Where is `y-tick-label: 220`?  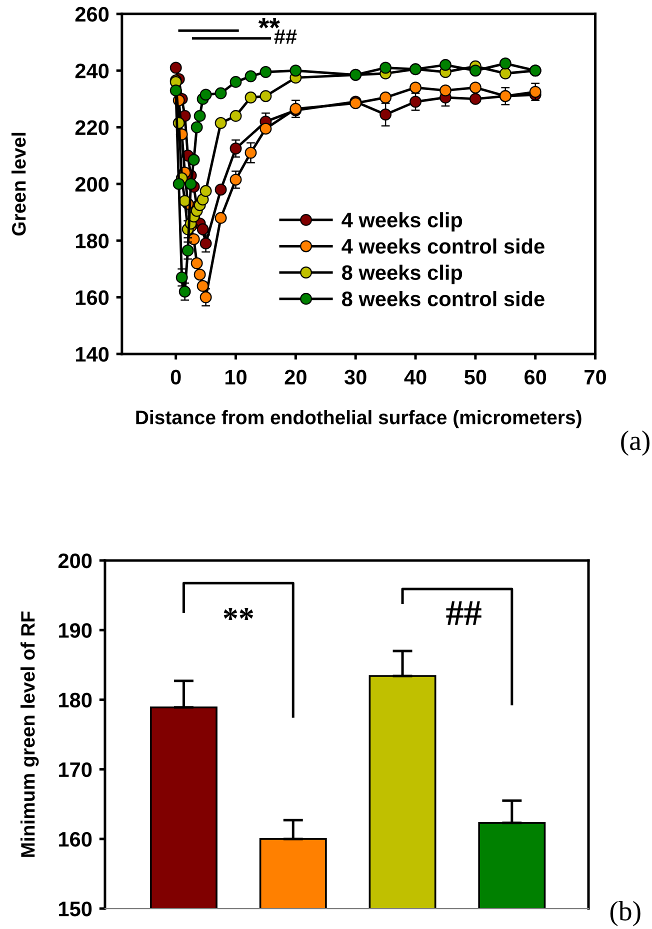
y-tick-label: 220 is located at coordinates (92, 128).